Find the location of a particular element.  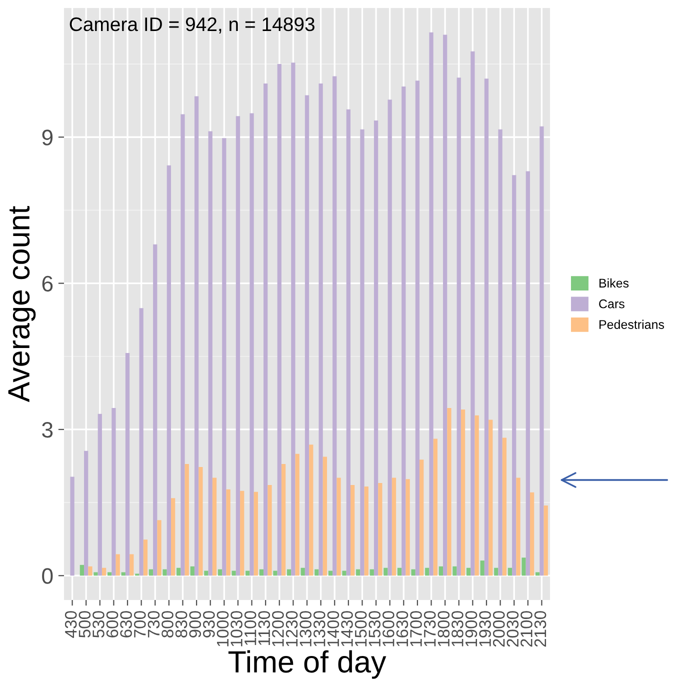

chart-title: Camera ID = 942, n = 14893 is located at coordinates (192, 25).